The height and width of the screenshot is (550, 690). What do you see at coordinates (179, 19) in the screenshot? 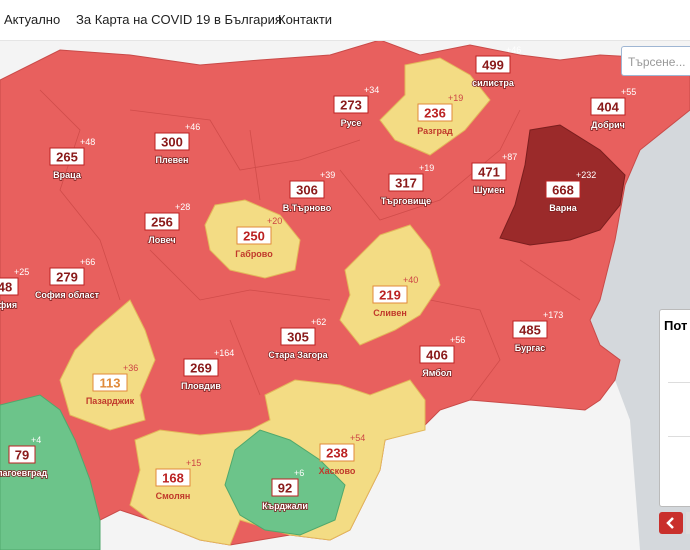
I see `nav-link: За Карта на COVID 19 в България` at bounding box center [179, 19].